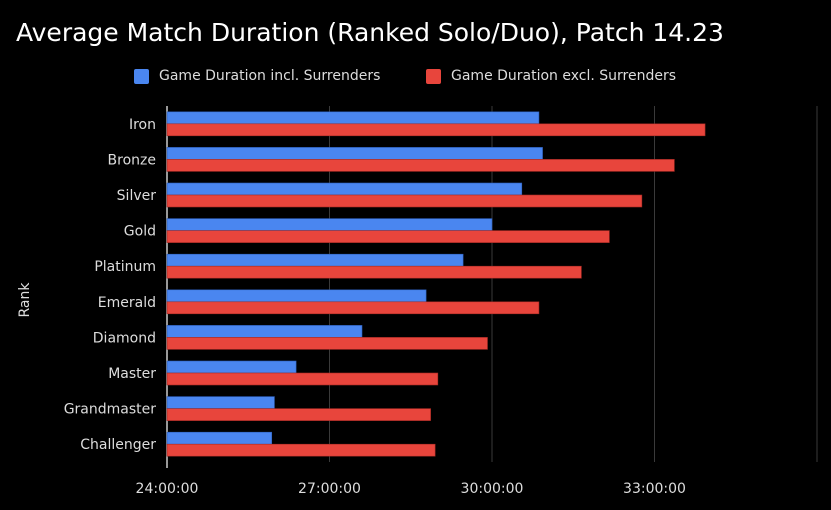 This screenshot has width=831, height=510. I want to click on x-tick-label: 27:00:00, so click(329, 489).